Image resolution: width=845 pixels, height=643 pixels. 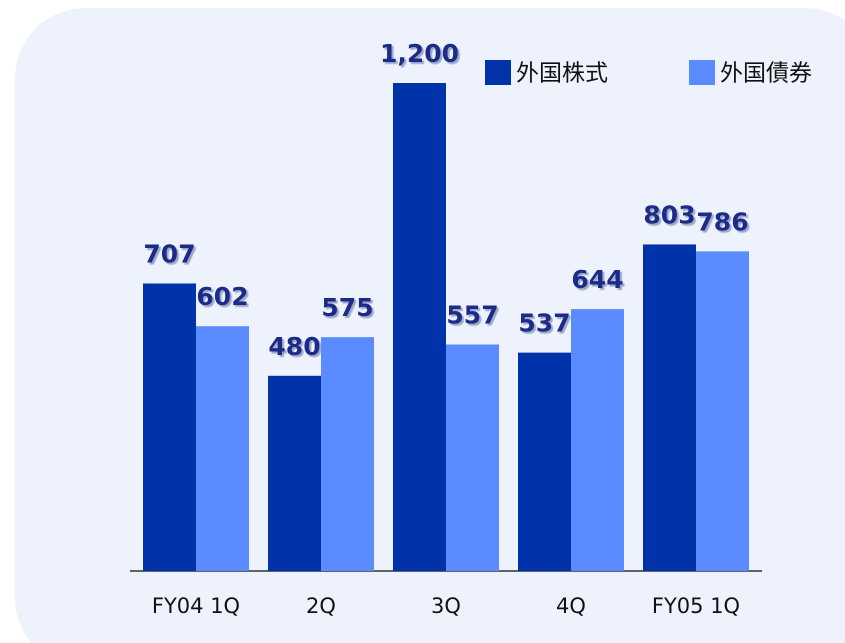 I want to click on value-label: 537, so click(x=544, y=323).